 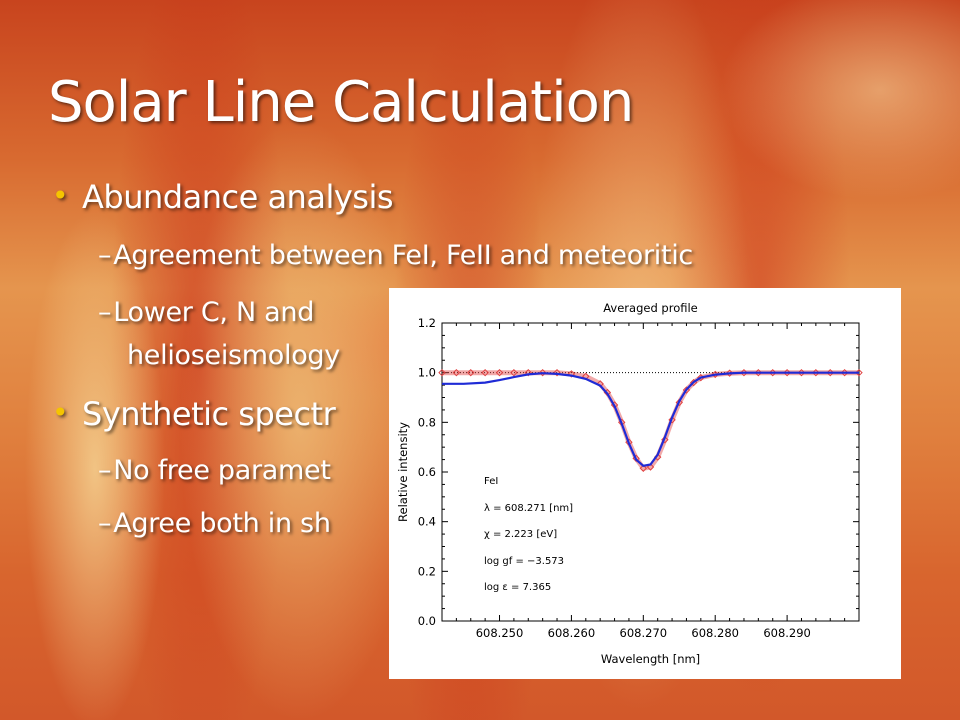 What do you see at coordinates (650, 308) in the screenshot?
I see `chart-title: Averaged profile` at bounding box center [650, 308].